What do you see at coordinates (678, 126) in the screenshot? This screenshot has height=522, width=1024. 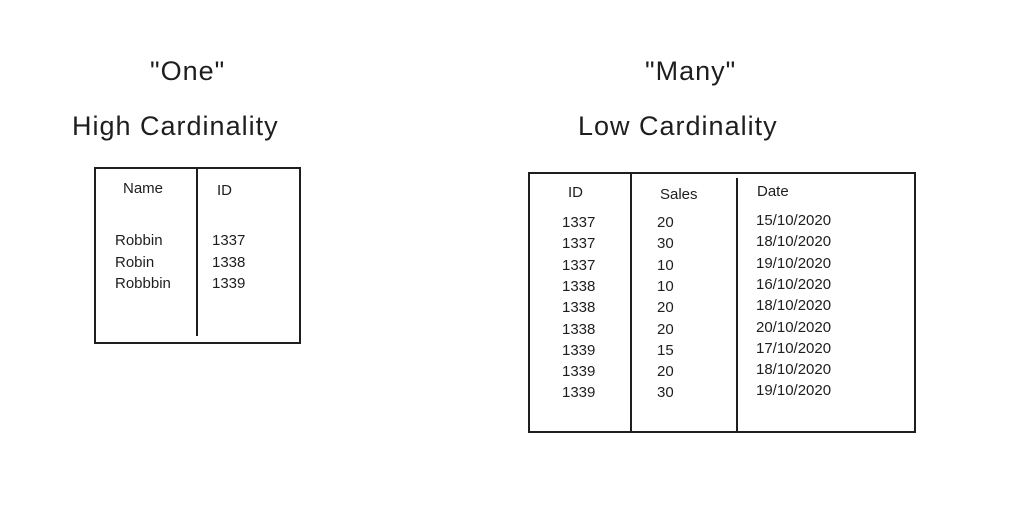 I see `low-cardinality-label: Low Cardinality` at bounding box center [678, 126].